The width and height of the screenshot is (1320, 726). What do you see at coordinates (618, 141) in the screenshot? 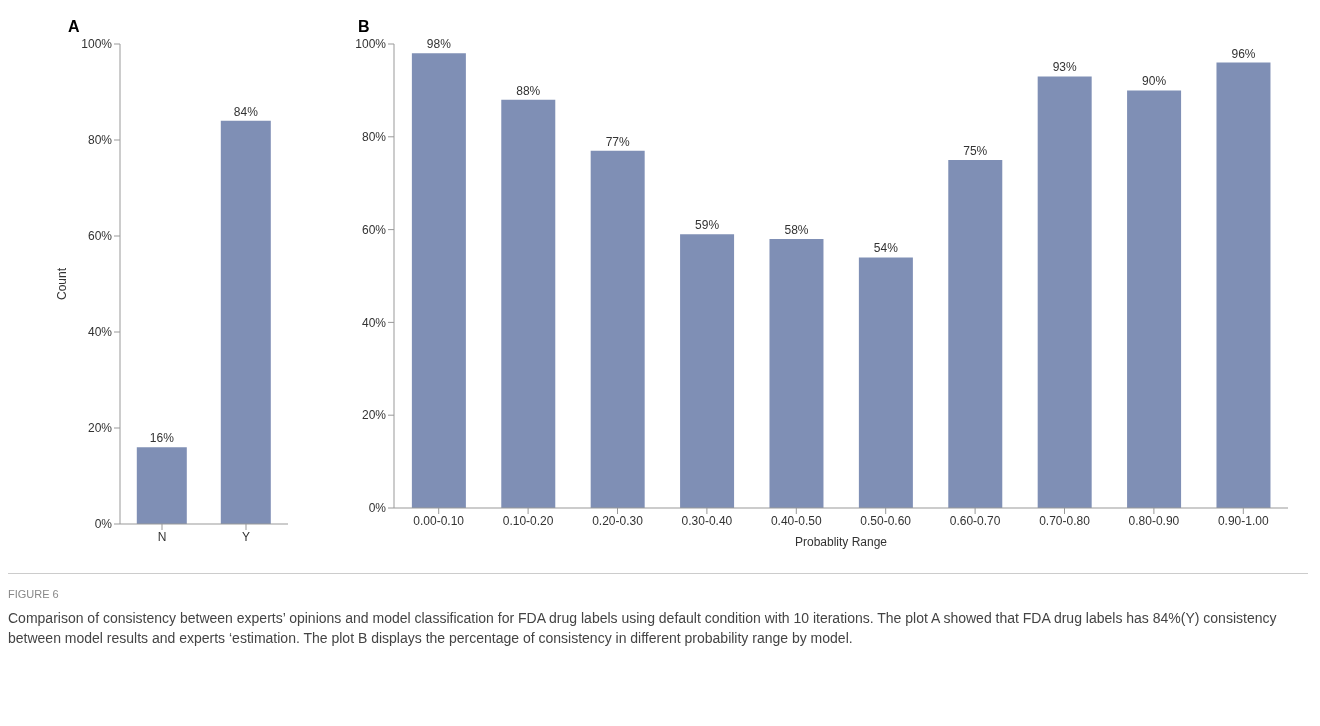
I see `data-label: 77%` at bounding box center [618, 141].